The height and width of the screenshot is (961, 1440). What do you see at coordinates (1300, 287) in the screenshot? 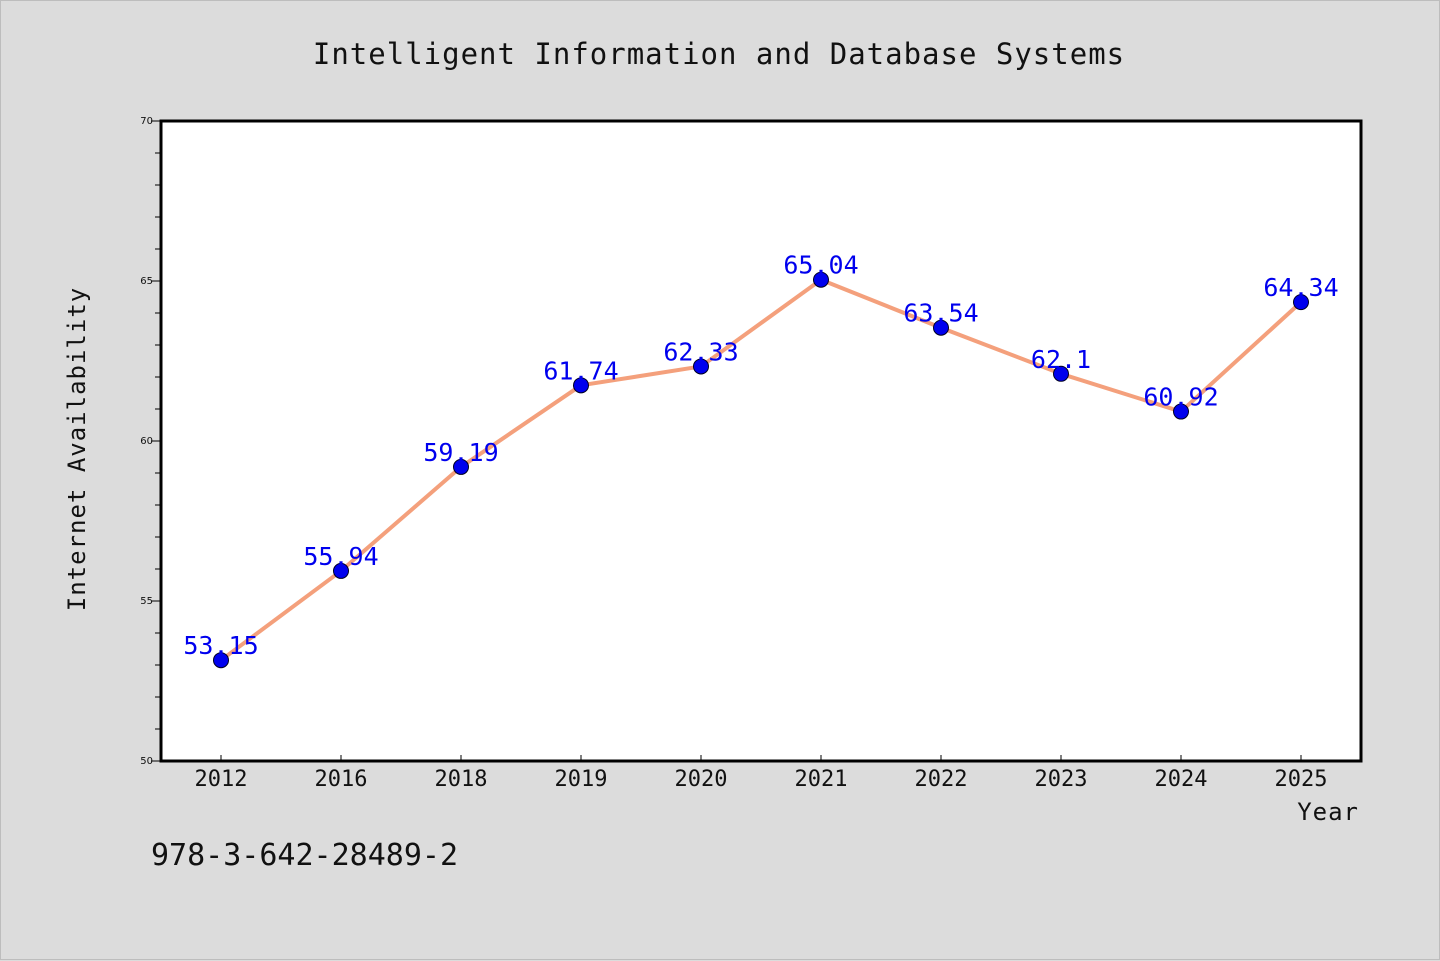
I see `data-label: 64.34` at bounding box center [1300, 287].